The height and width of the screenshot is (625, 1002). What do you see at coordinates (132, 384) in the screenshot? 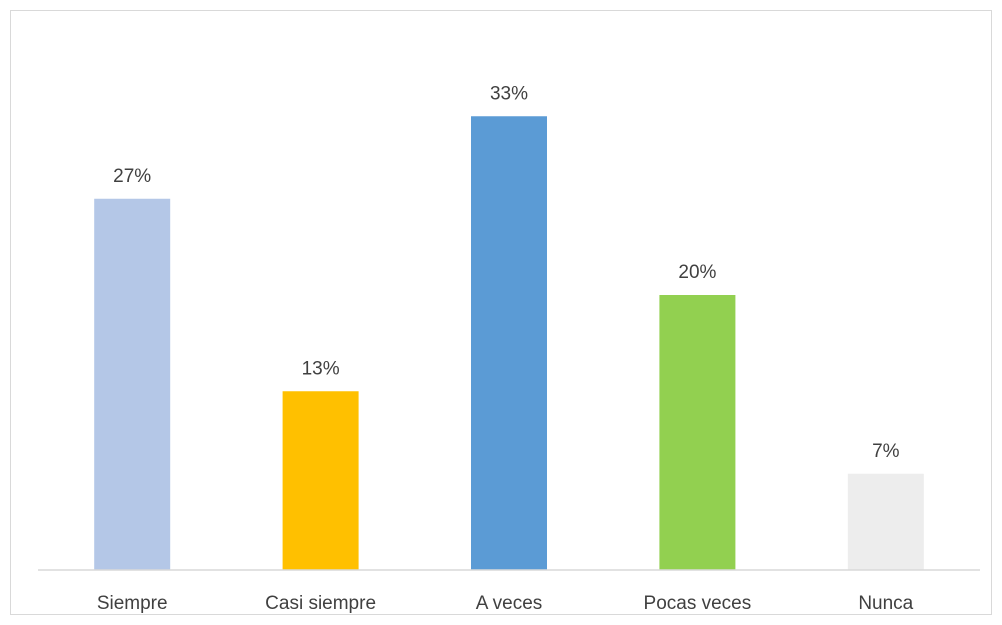
I see `bar-siempre` at bounding box center [132, 384].